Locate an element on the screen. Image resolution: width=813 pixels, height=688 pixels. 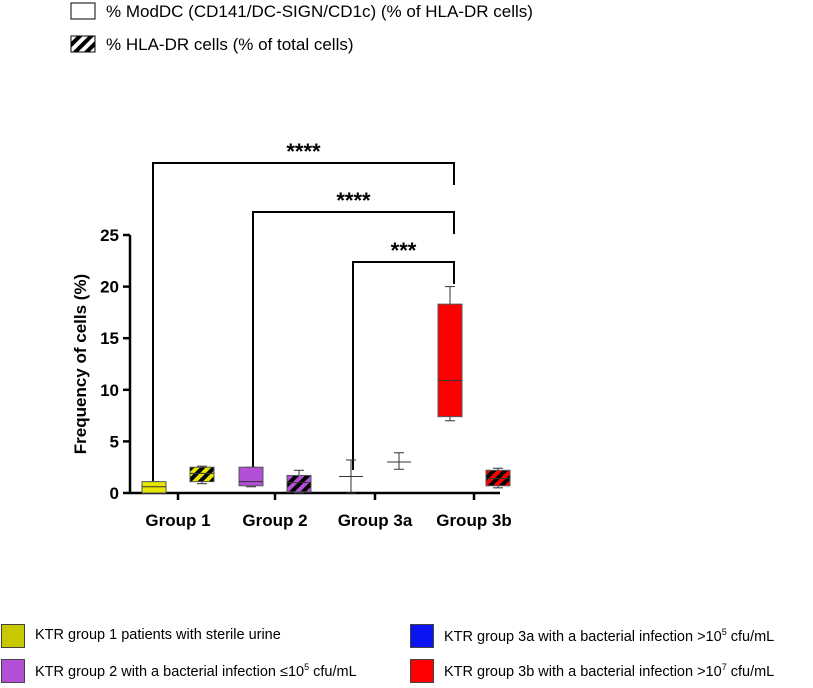
boxplot-1-group-3b is located at coordinates (450, 354).